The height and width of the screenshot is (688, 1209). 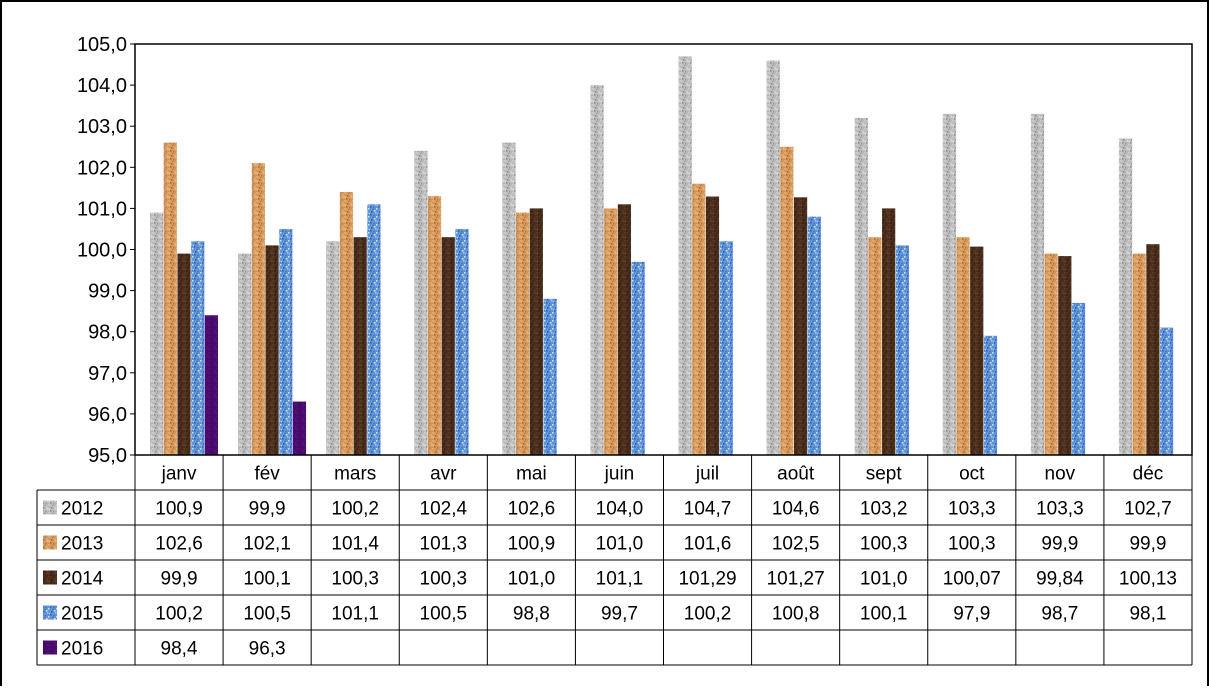 I want to click on bar-2013-mars, so click(x=346, y=323).